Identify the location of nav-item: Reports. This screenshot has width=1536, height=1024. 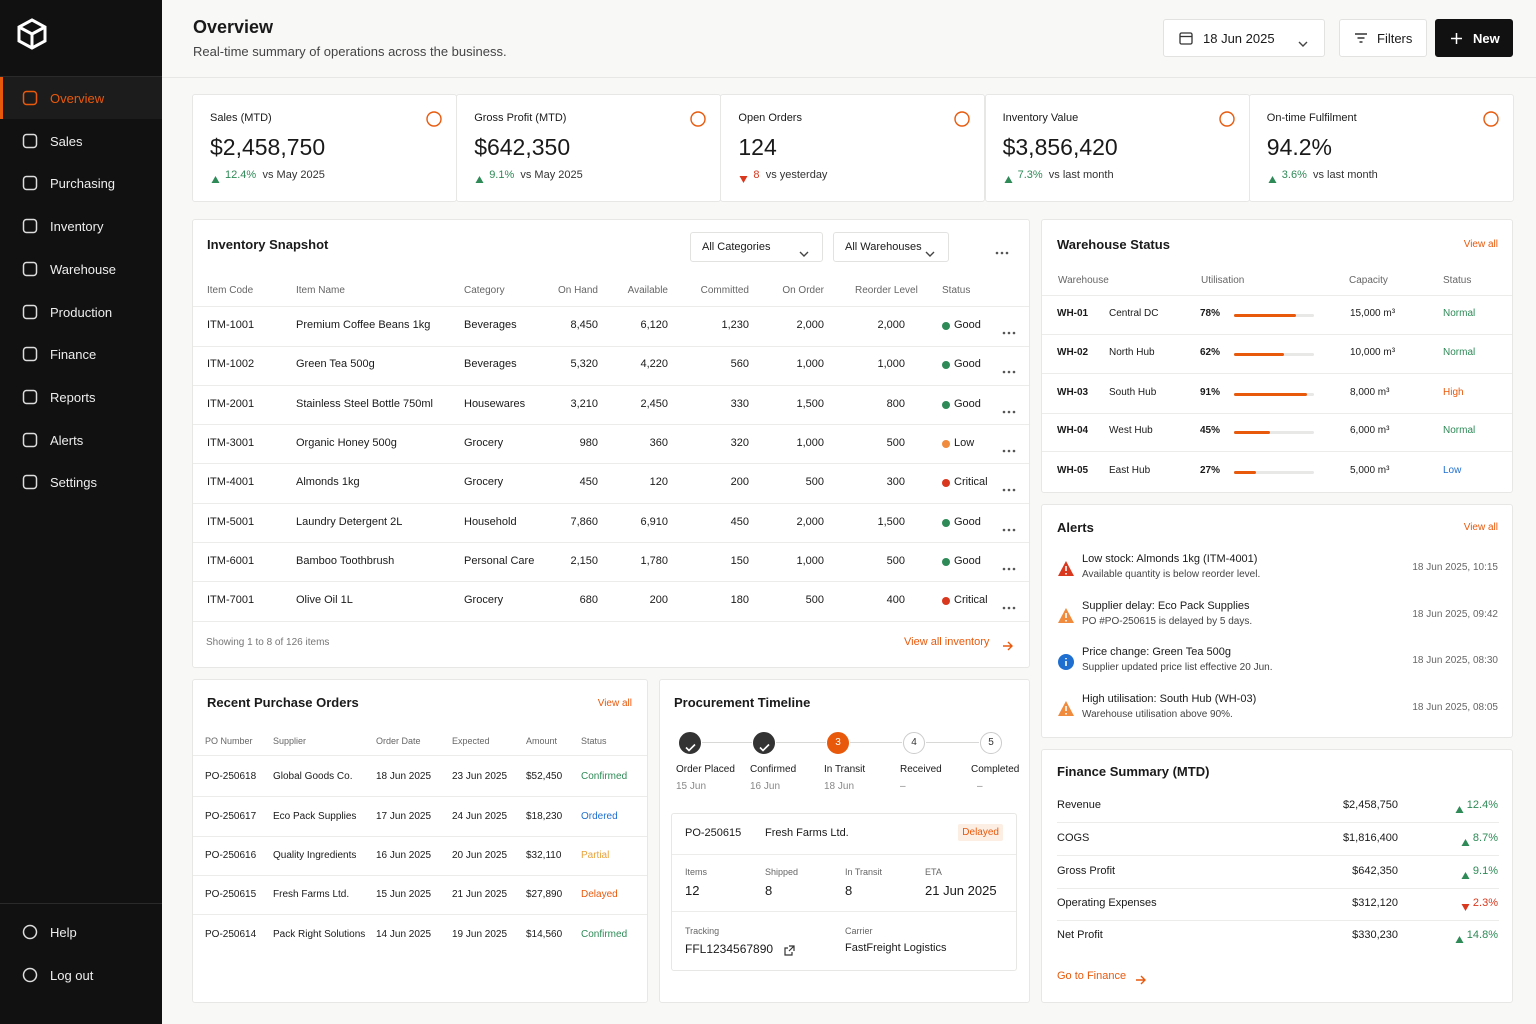
(81, 397).